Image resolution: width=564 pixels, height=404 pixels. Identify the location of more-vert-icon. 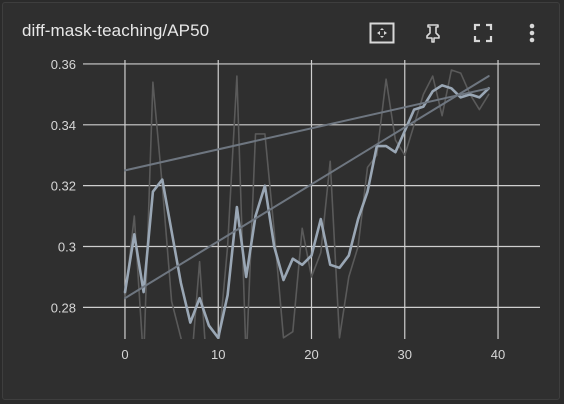
(532, 33).